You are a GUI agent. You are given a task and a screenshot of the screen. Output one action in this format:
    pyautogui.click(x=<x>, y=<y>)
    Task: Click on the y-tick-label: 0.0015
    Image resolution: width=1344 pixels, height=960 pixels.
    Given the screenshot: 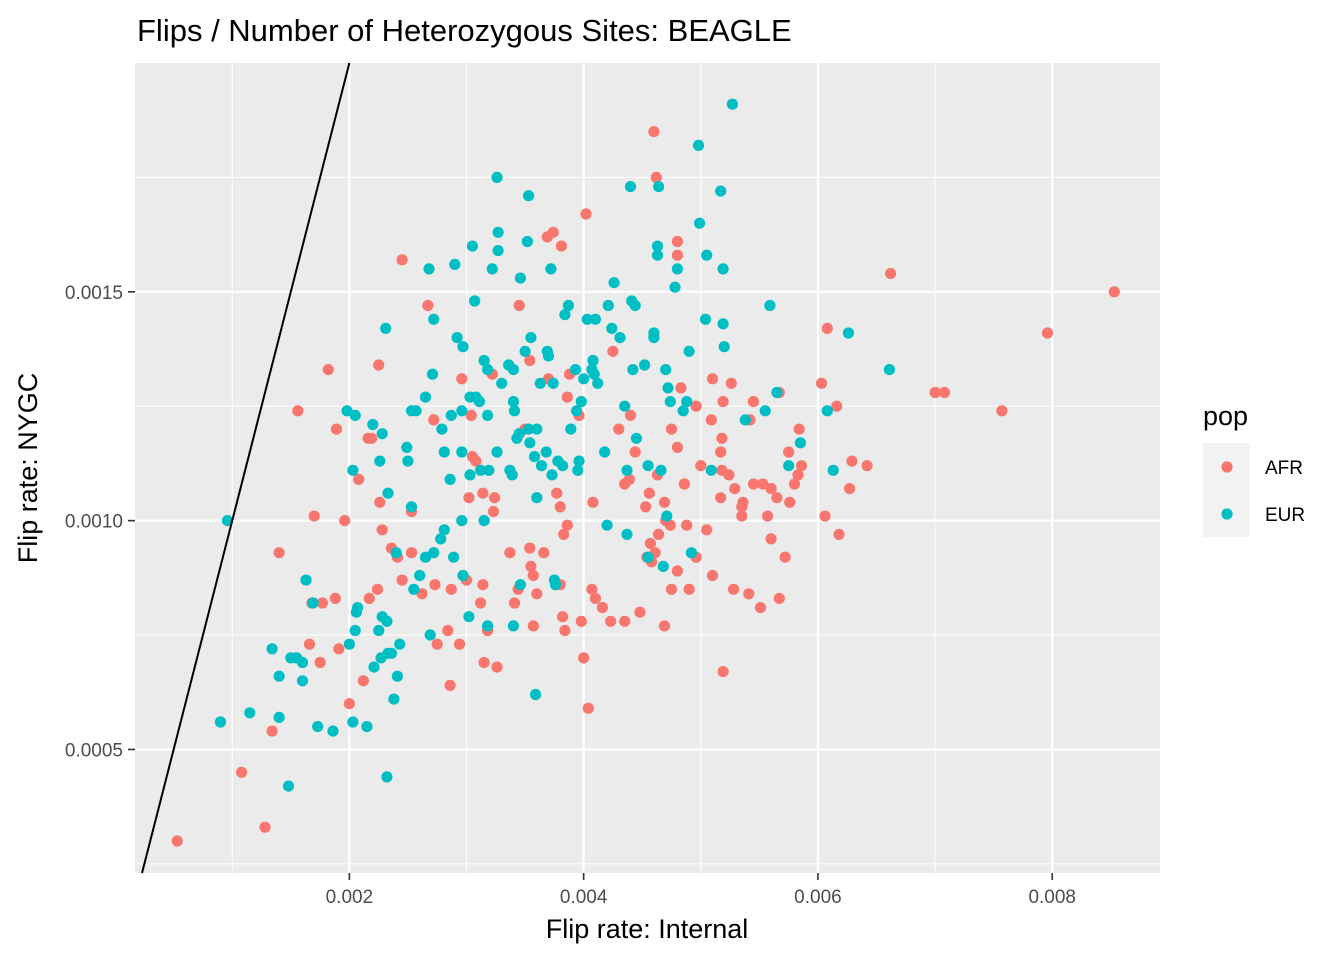 What is the action you would take?
    pyautogui.click(x=94, y=293)
    